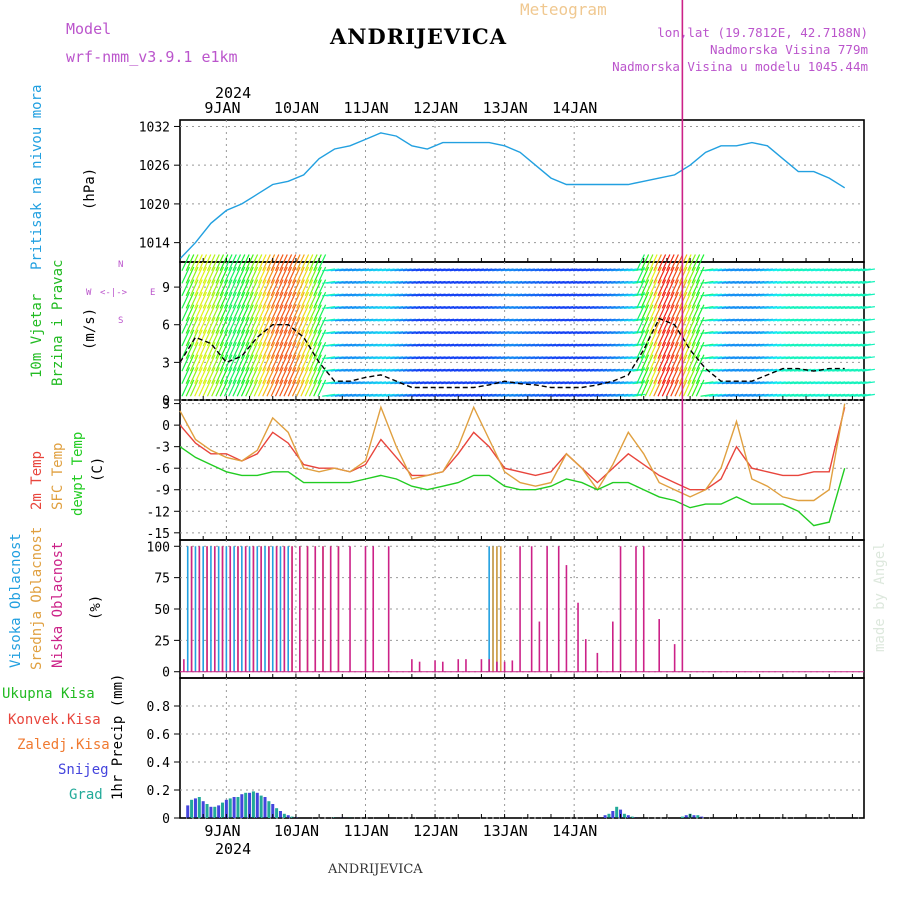 This screenshot has width=900, height=900. I want to click on y-tick-label: 0.8, so click(158, 707).